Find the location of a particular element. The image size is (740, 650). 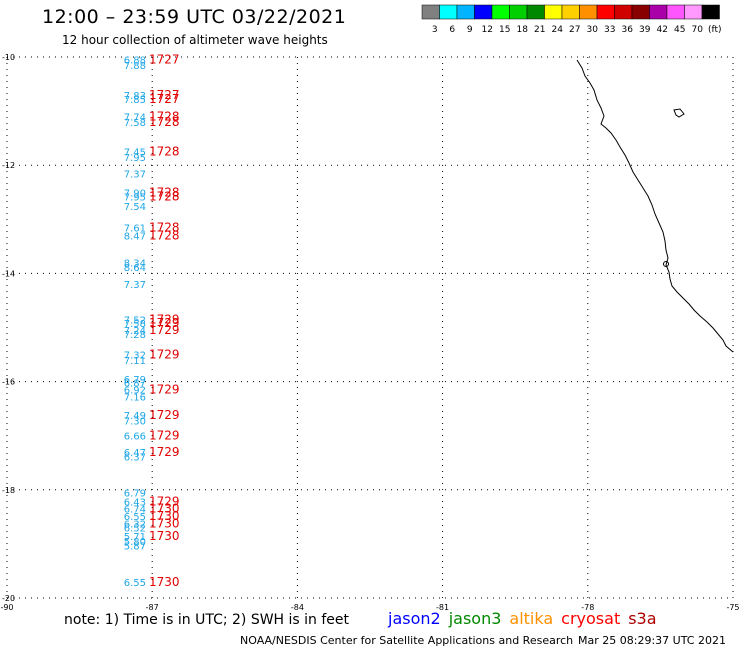

generated-timestamp: Mar 25 08:29:37 UTC 2021 is located at coordinates (652, 640).